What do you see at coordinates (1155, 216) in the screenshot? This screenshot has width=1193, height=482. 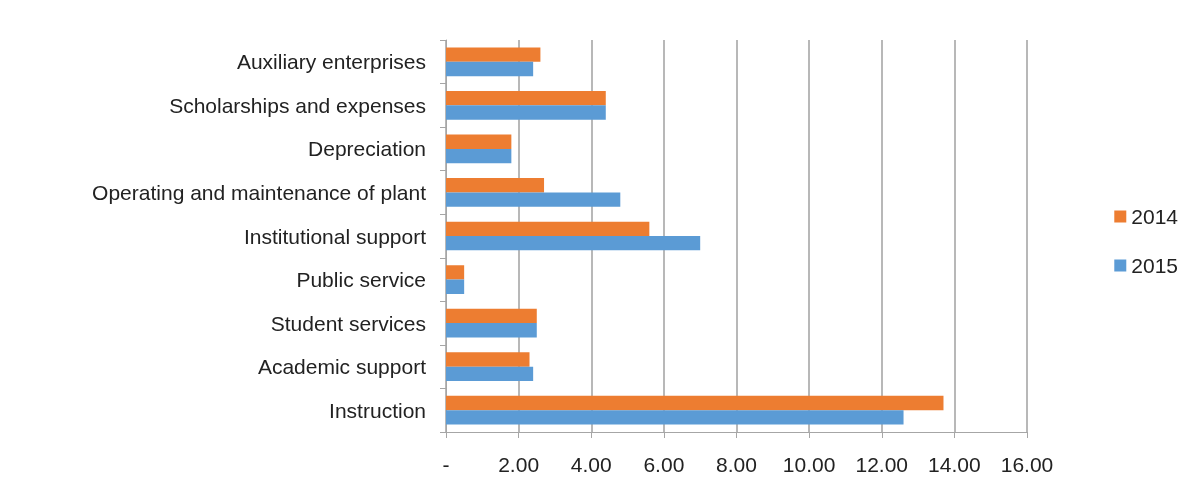 I see `legend-label: 2014` at bounding box center [1155, 216].